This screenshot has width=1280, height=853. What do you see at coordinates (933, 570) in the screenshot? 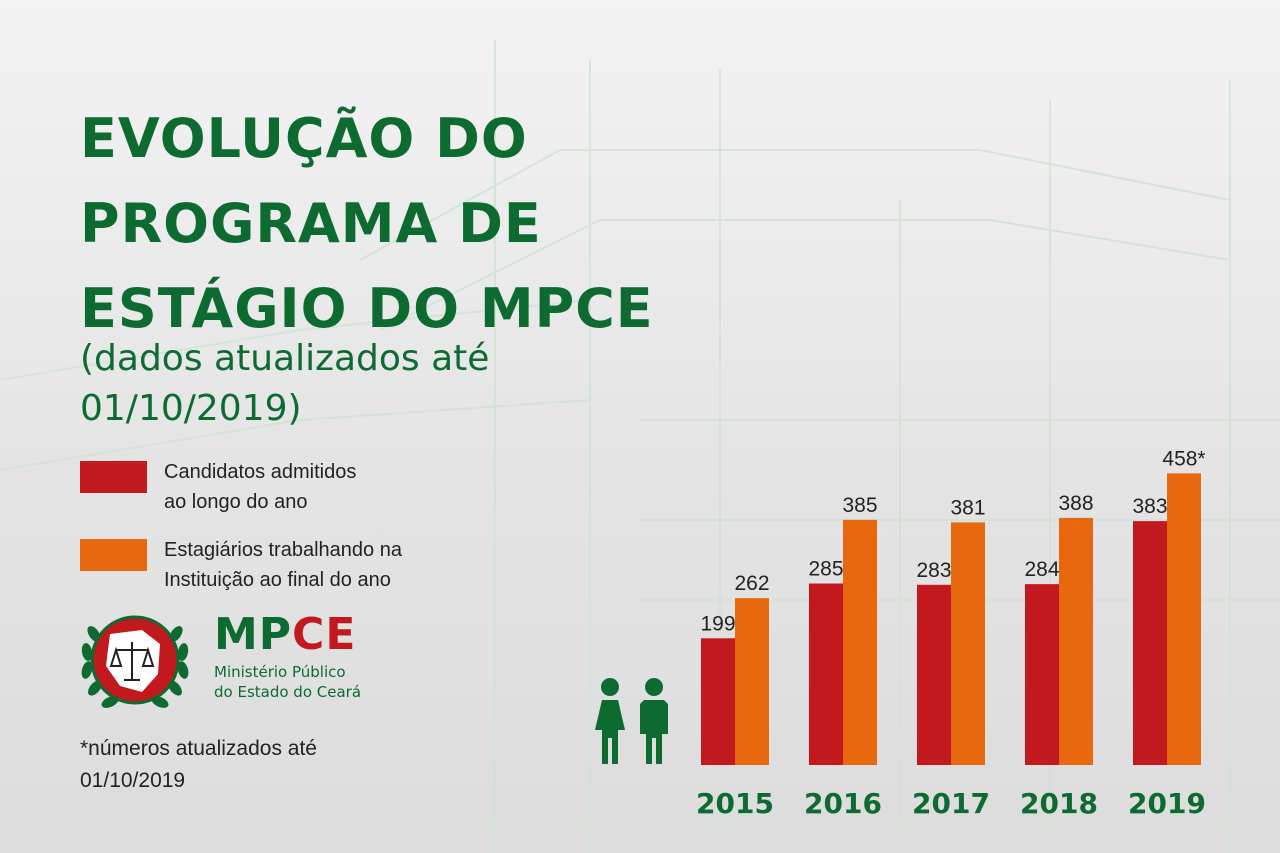
I see `data-label-2017-series-1: 283` at bounding box center [933, 570].